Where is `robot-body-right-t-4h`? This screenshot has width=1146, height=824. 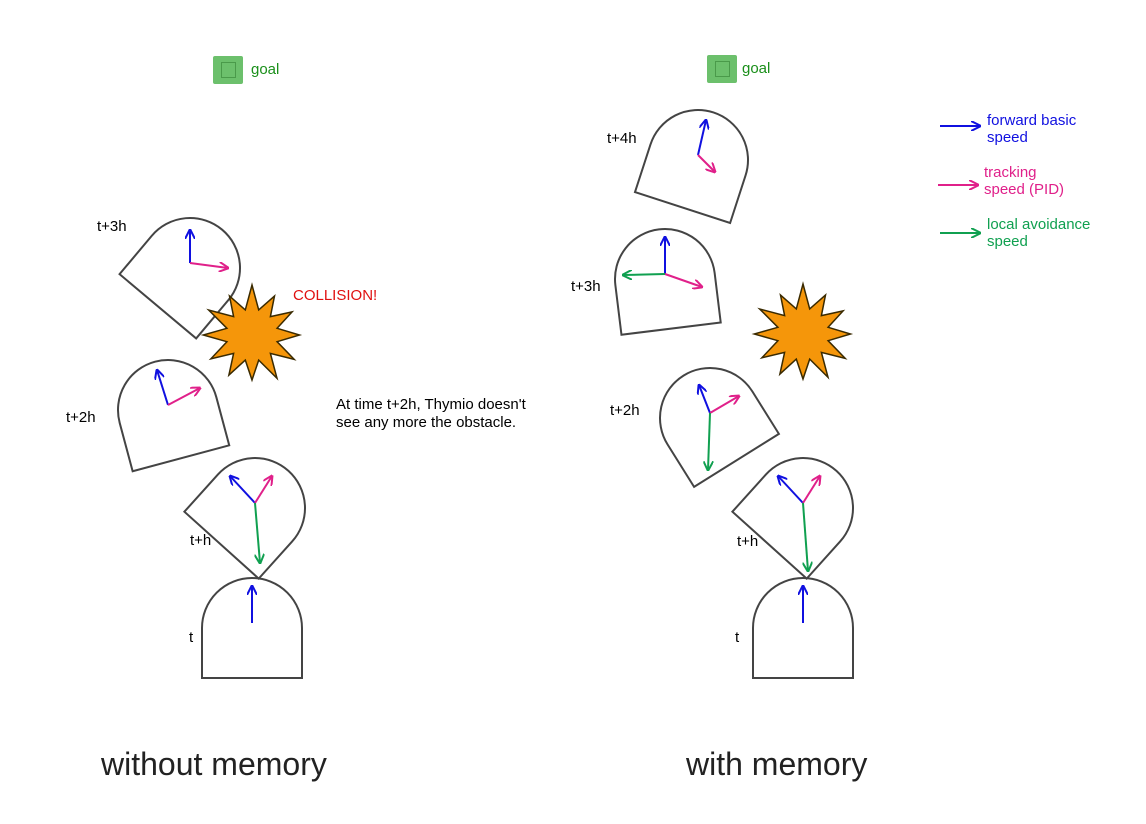 robot-body-right-t-4h is located at coordinates (691, 167).